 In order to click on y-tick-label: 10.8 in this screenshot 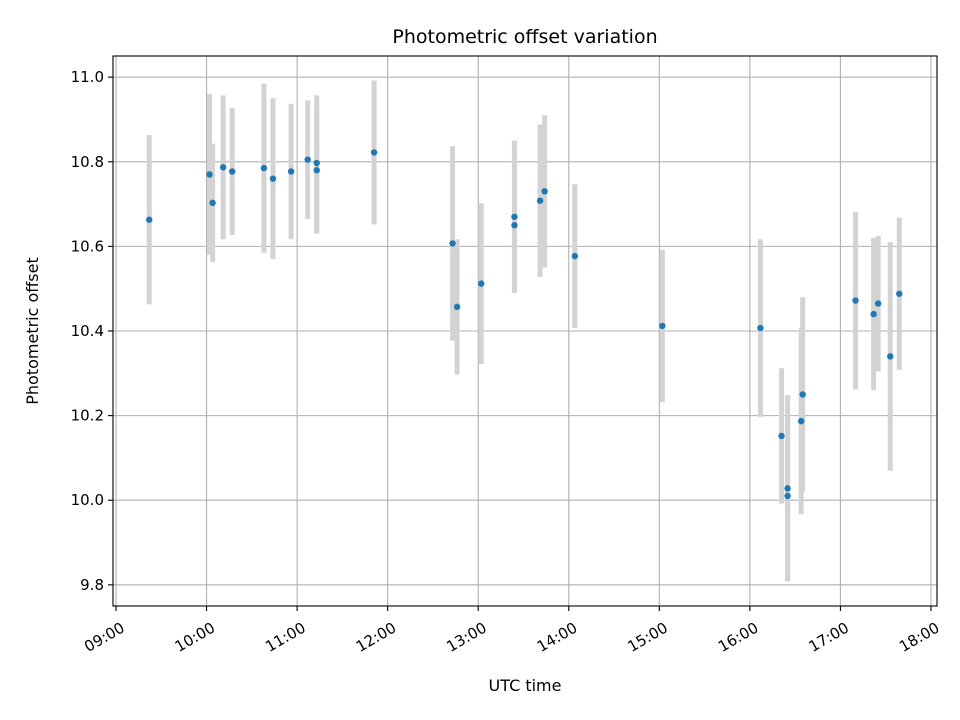, I will do `click(87, 162)`.